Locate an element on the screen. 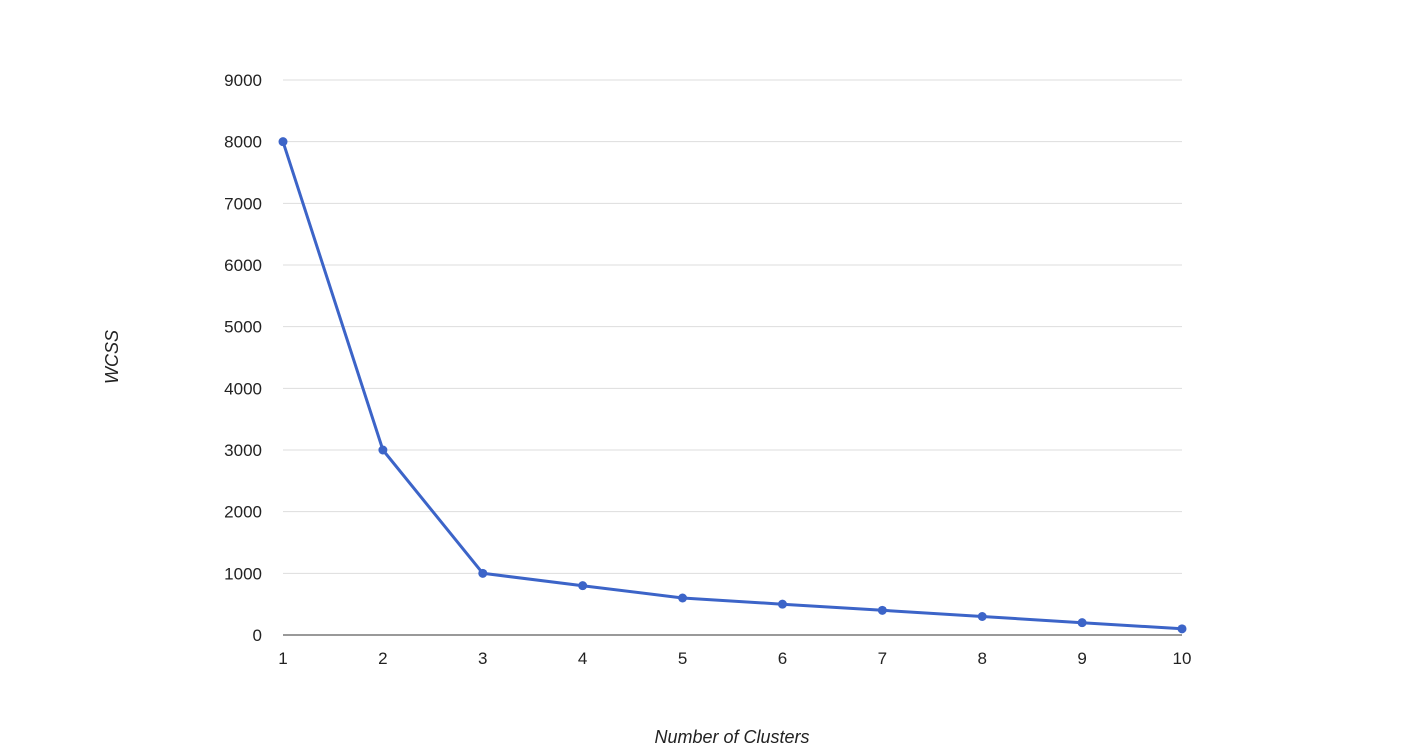  x-tick-label: 8 is located at coordinates (981, 658).